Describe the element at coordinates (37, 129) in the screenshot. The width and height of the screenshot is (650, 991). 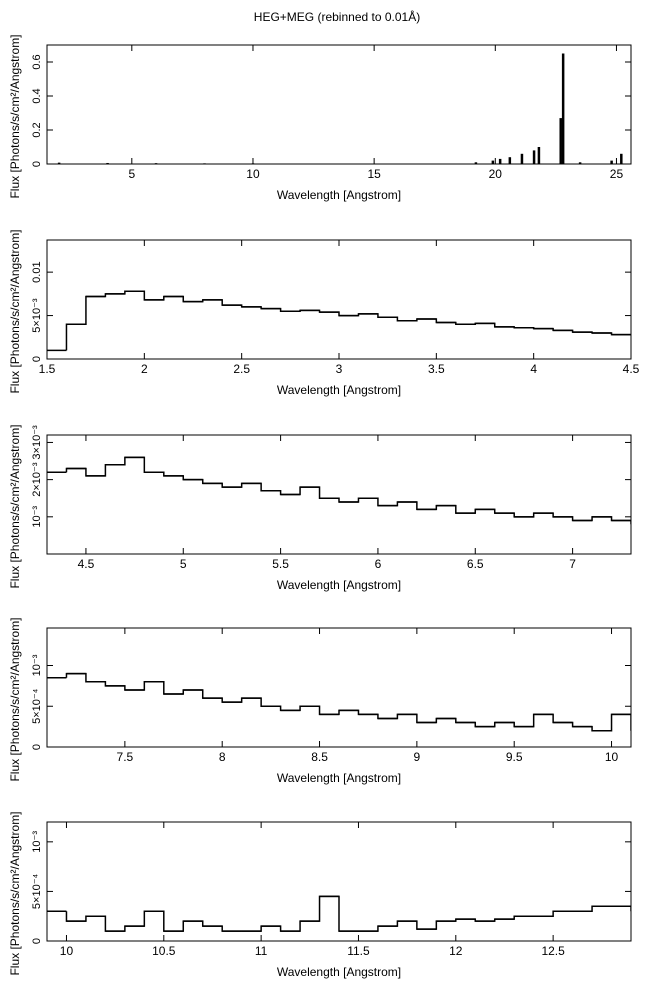
I see `y-tick-label: 0.2` at that location.